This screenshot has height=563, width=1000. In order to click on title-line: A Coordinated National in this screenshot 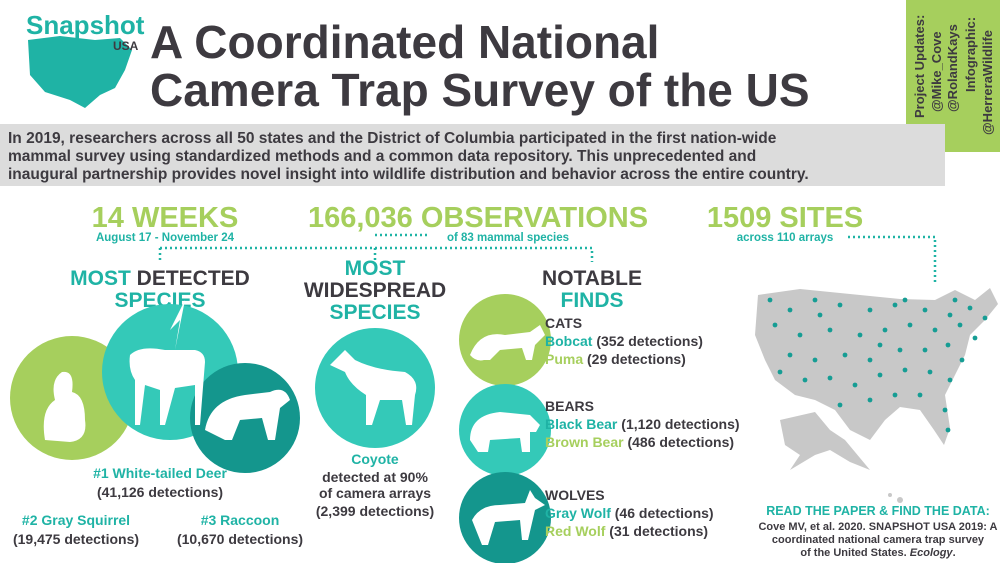, I will do `click(404, 42)`.